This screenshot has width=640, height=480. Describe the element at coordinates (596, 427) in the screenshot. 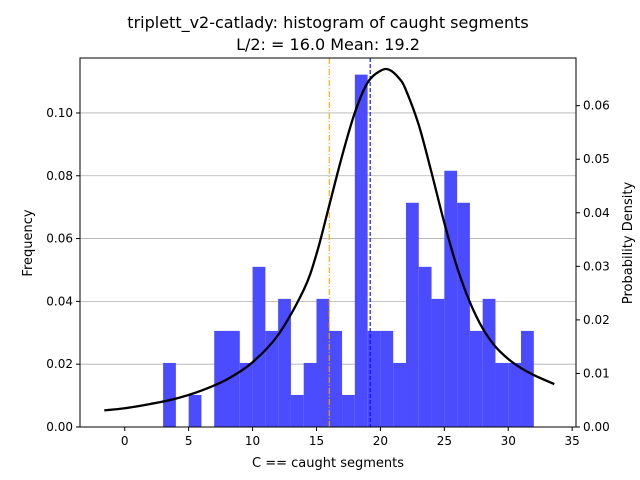

I see `y2-tick-label: 0.00` at that location.